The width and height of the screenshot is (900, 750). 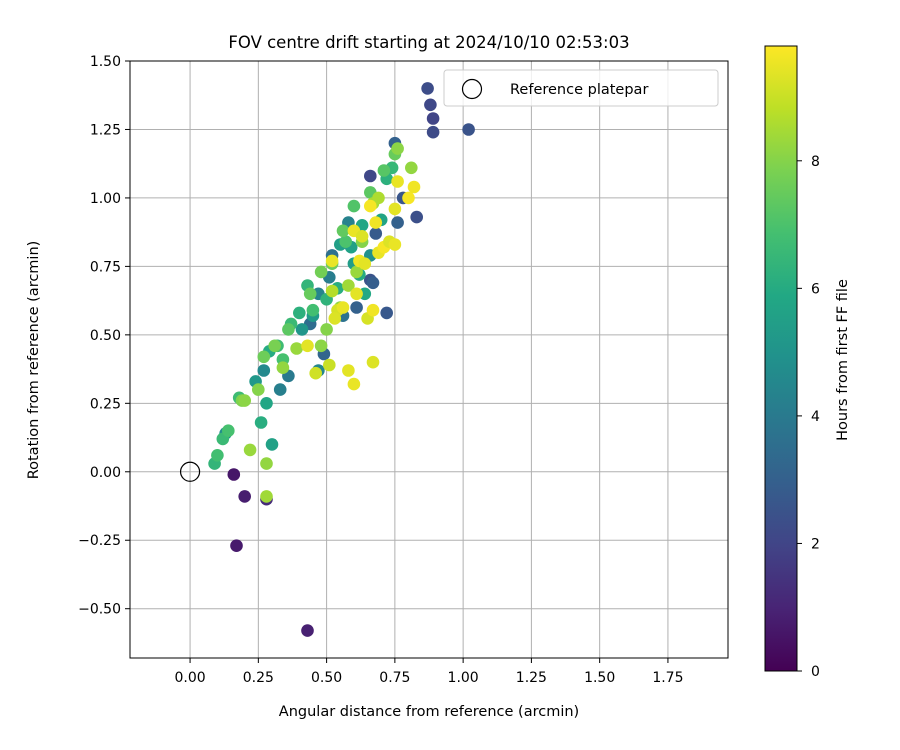 What do you see at coordinates (105, 62) in the screenshot?
I see `y-tick-label: 1.50` at bounding box center [105, 62].